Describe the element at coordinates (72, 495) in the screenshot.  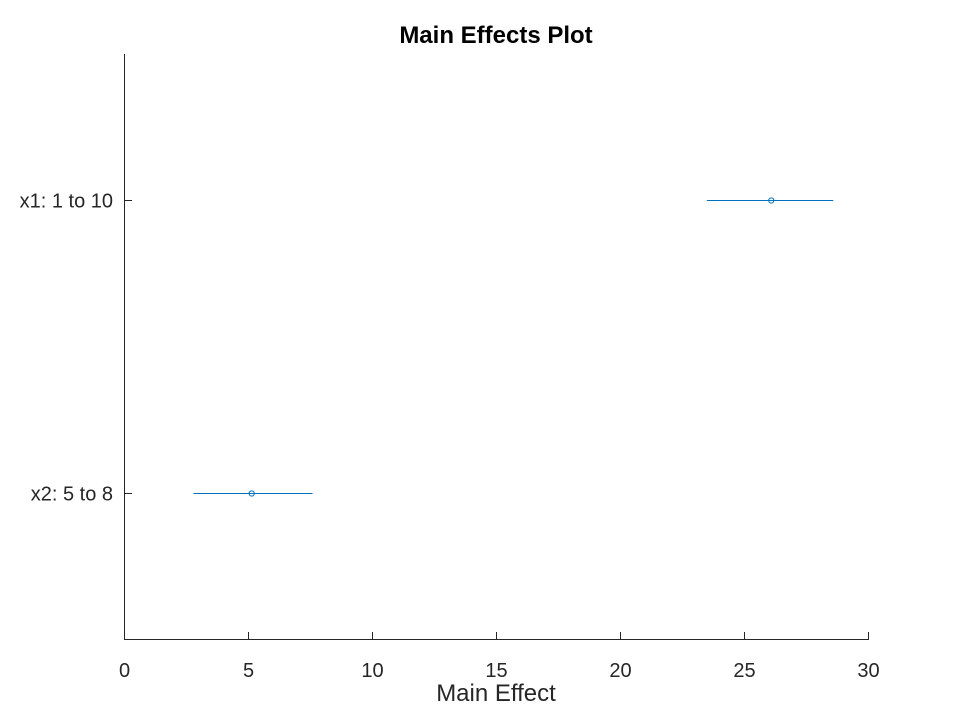
I see `y-tick-label: x2: 5 to 8` at that location.